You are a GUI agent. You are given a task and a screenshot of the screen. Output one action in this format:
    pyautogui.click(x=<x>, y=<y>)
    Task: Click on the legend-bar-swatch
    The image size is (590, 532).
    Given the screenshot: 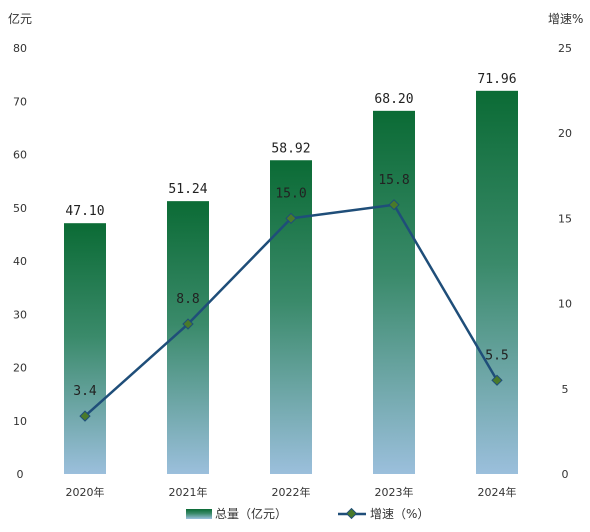 What is the action you would take?
    pyautogui.click(x=199, y=514)
    